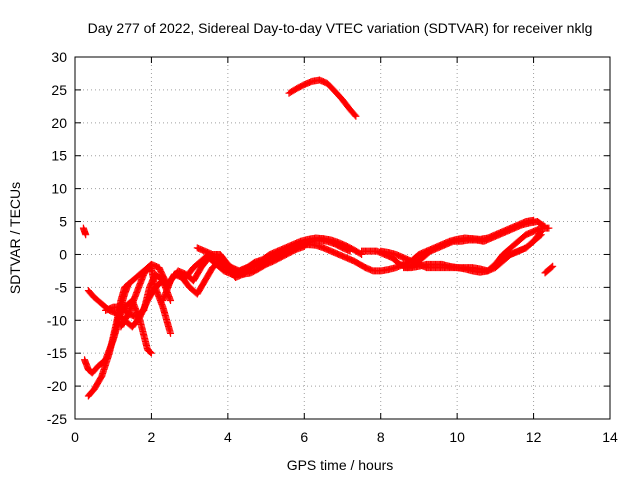 Image resolution: width=640 pixels, height=480 pixels. I want to click on x-tick-label: 12, so click(534, 437).